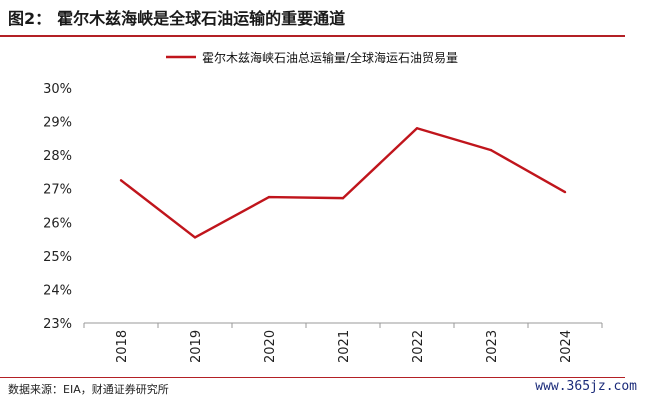 This screenshot has width=645, height=403. I want to click on y-tick-label: 29%, so click(57, 123).